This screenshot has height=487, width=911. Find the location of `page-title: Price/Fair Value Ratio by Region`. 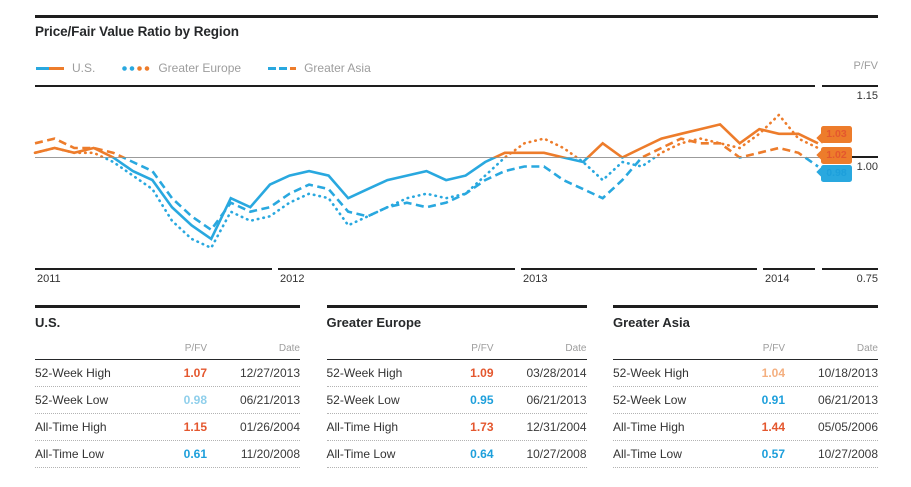

page-title: Price/Fair Value Ratio by Region is located at coordinates (137, 31).